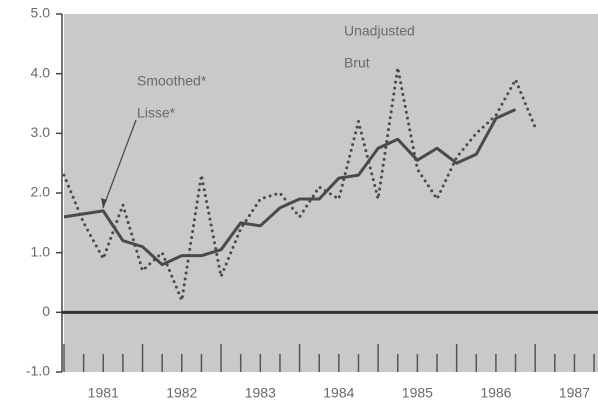  I want to click on annotation: Brut, so click(357, 63).